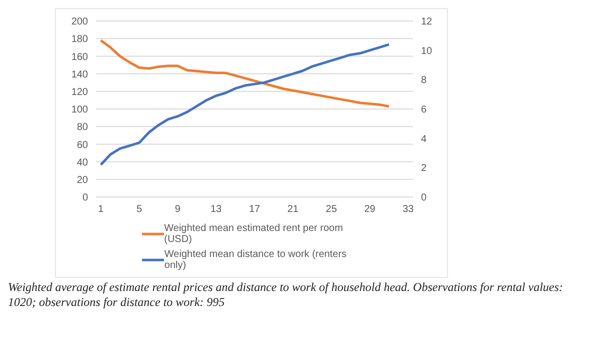  Describe the element at coordinates (82, 180) in the screenshot. I see `y-tick-label: 20` at that location.